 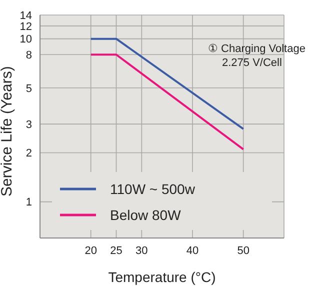 I want to click on y-tick-label: 2, so click(x=29, y=154).